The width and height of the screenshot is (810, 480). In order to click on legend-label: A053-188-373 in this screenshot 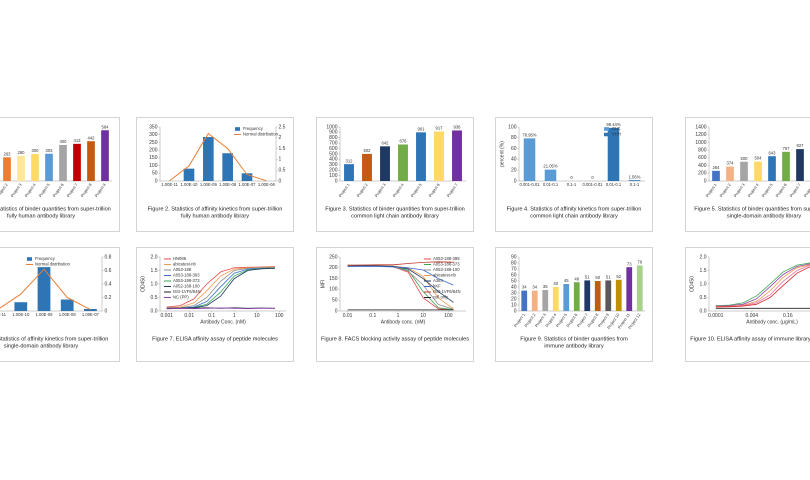, I will do `click(186, 280)`.